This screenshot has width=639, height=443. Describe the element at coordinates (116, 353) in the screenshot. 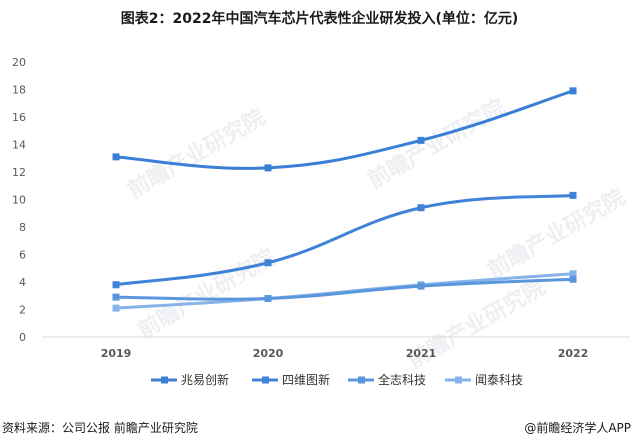

I see `x-tick-label: 2019` at that location.